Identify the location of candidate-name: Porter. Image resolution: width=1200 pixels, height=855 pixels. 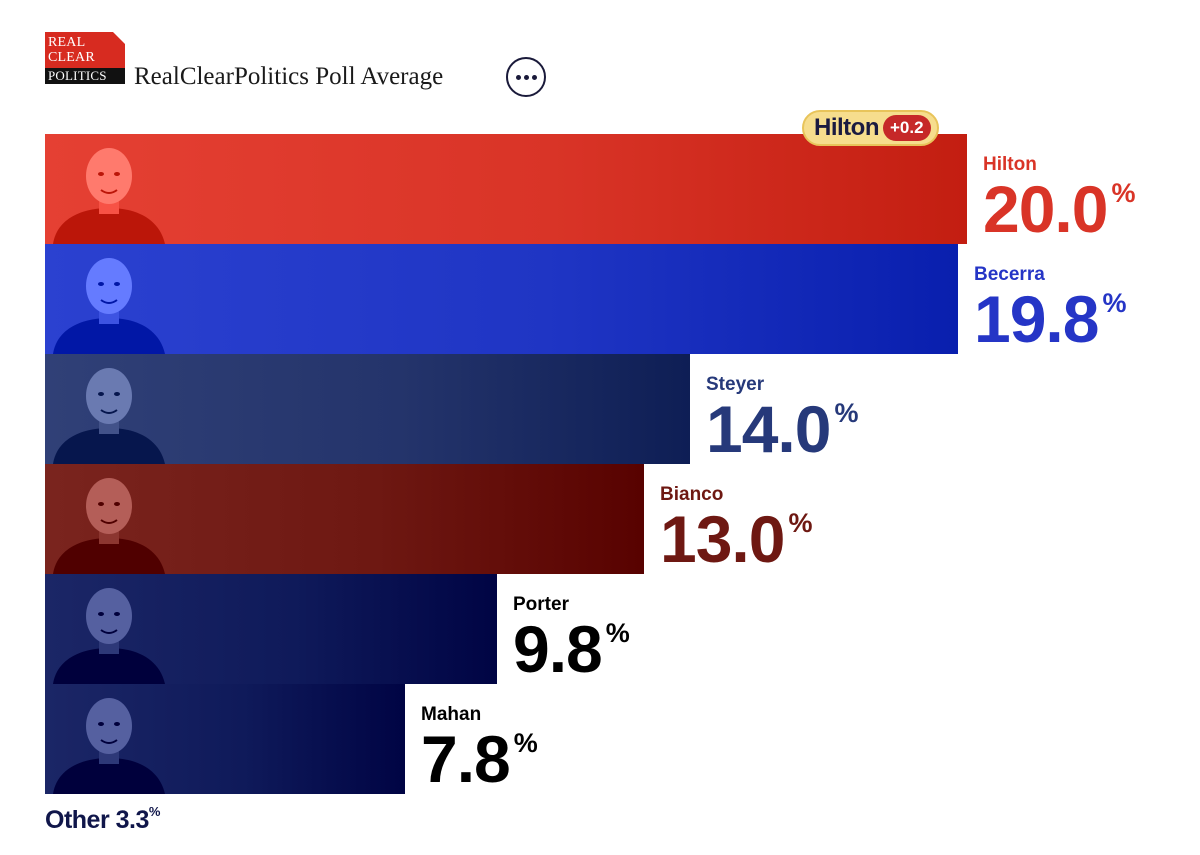
(541, 604).